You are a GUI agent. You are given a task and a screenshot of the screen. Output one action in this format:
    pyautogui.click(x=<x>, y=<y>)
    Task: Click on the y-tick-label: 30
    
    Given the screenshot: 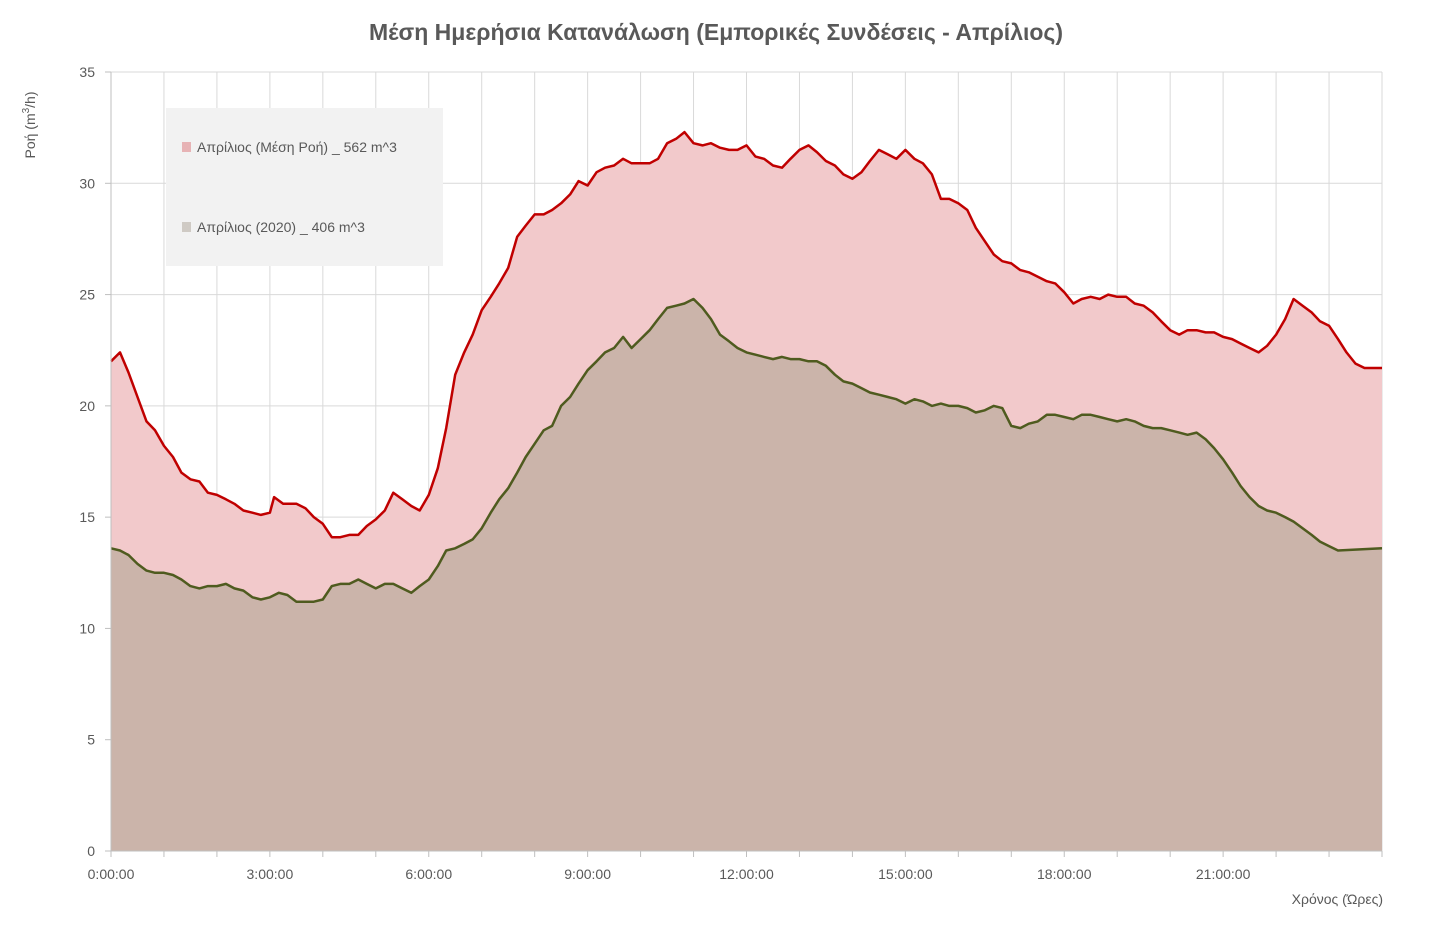 What is the action you would take?
    pyautogui.click(x=87, y=183)
    